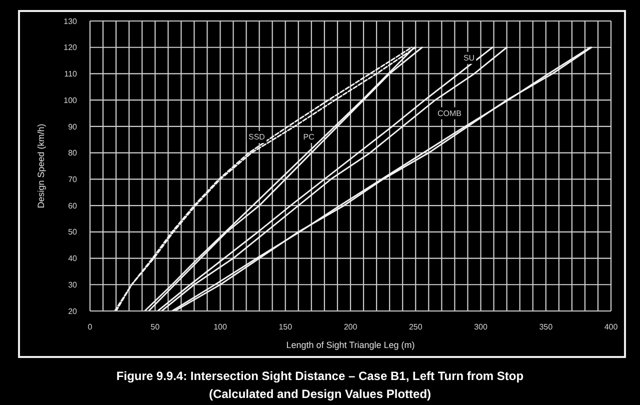 This screenshot has height=405, width=640. I want to click on y-tick-label: 90, so click(73, 127).